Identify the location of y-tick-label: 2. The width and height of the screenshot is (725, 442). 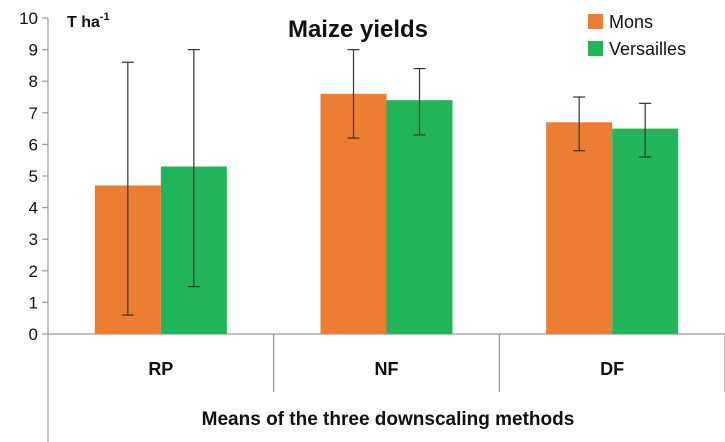
(33, 271).